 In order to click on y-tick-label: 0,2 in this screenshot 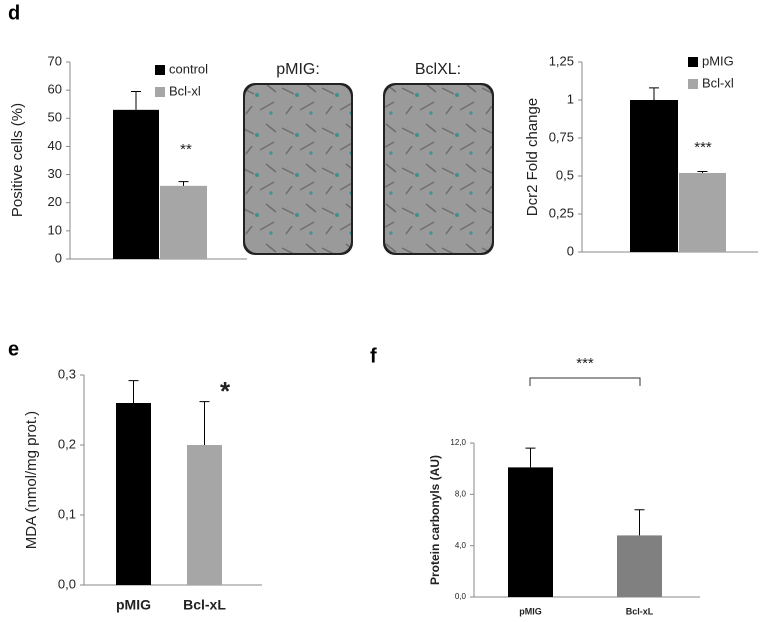, I will do `click(67, 443)`.